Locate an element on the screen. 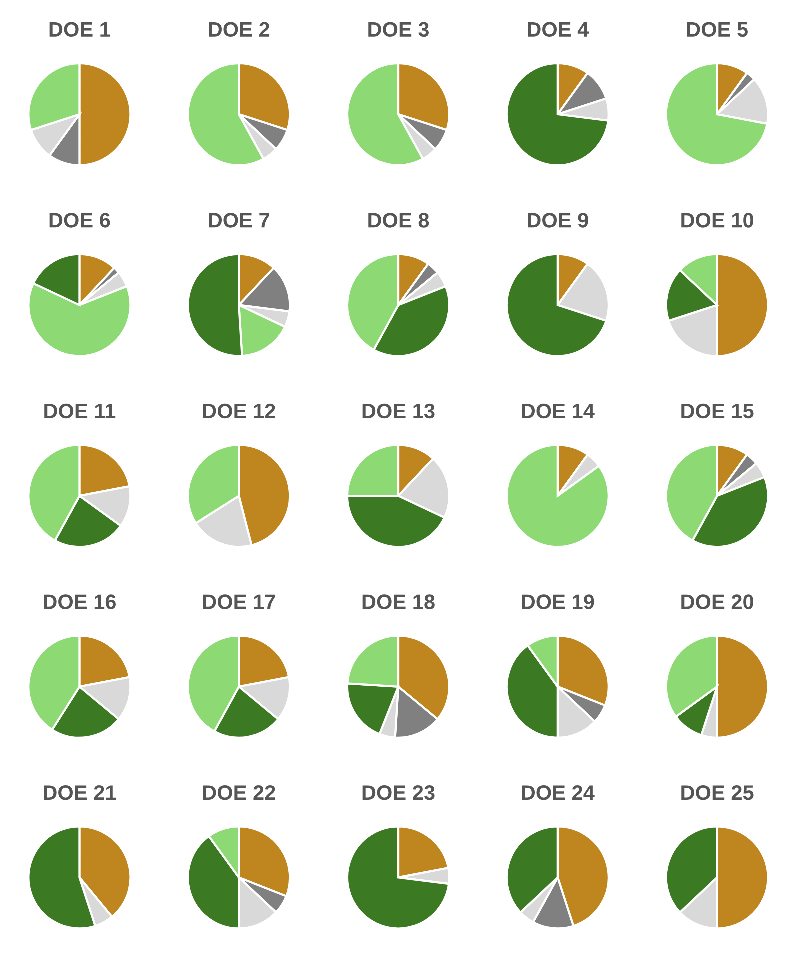  chart-title: DOE 7 is located at coordinates (239, 220).